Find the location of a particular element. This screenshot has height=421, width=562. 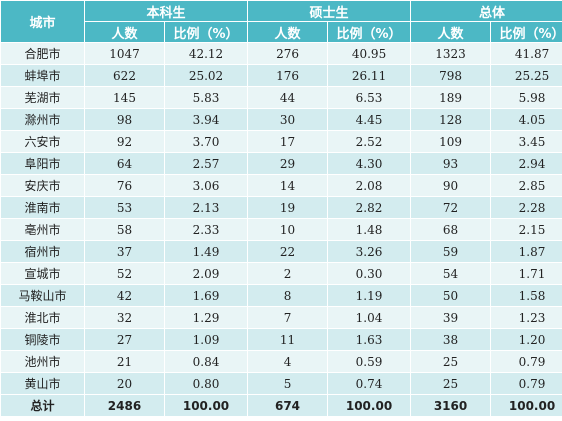

overall-count-cell: 189 is located at coordinates (451, 97).